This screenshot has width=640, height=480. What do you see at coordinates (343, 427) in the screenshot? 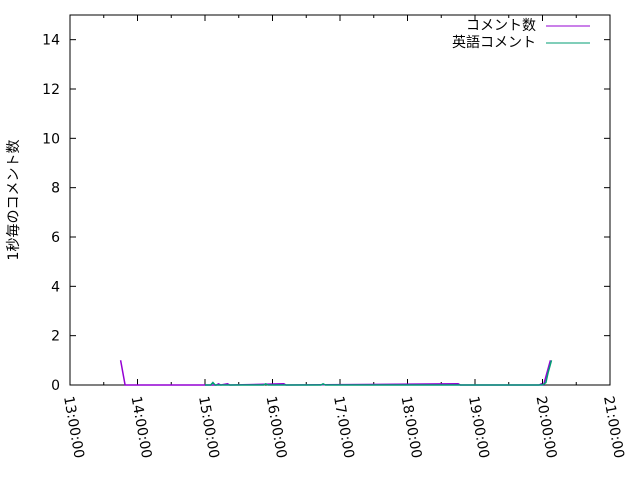
I see `x-tick-label: 17:00:00` at bounding box center [343, 427].